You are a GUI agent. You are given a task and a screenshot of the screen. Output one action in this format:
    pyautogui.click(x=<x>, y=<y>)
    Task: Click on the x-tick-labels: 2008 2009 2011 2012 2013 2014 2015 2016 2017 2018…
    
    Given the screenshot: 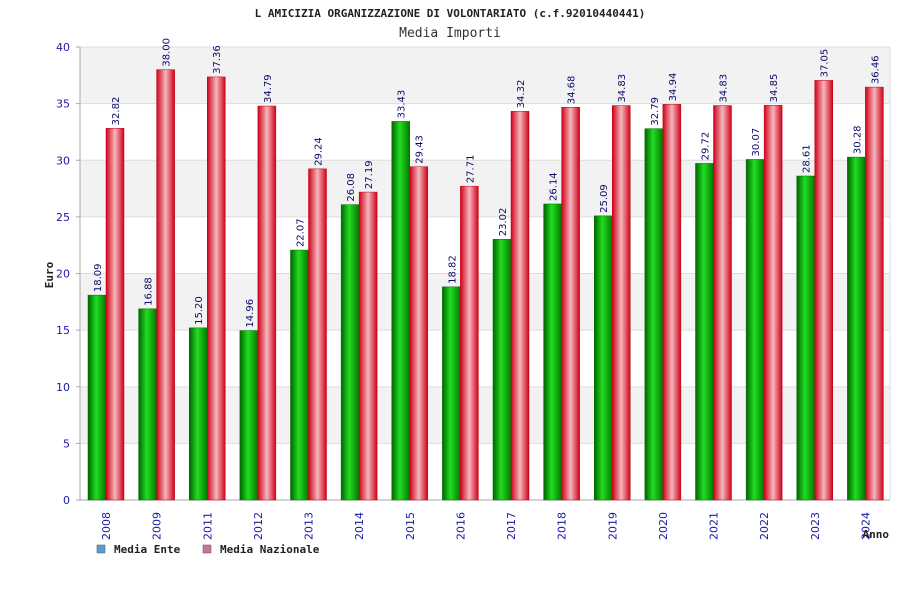 What is the action you would take?
    pyautogui.click(x=486, y=526)
    